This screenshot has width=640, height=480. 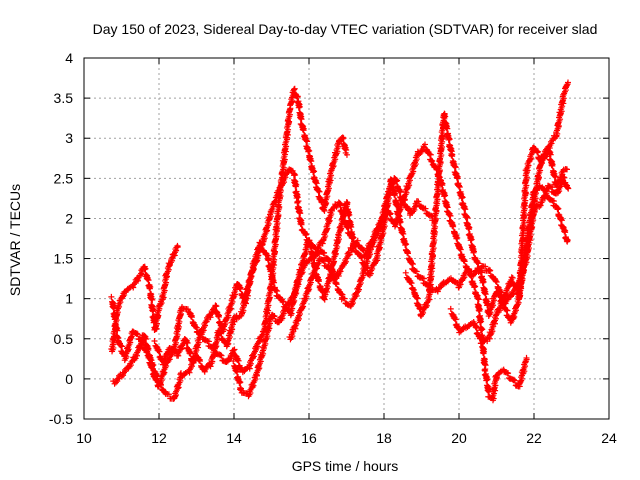 What do you see at coordinates (159, 438) in the screenshot?
I see `x-tick-label: 12` at bounding box center [159, 438].